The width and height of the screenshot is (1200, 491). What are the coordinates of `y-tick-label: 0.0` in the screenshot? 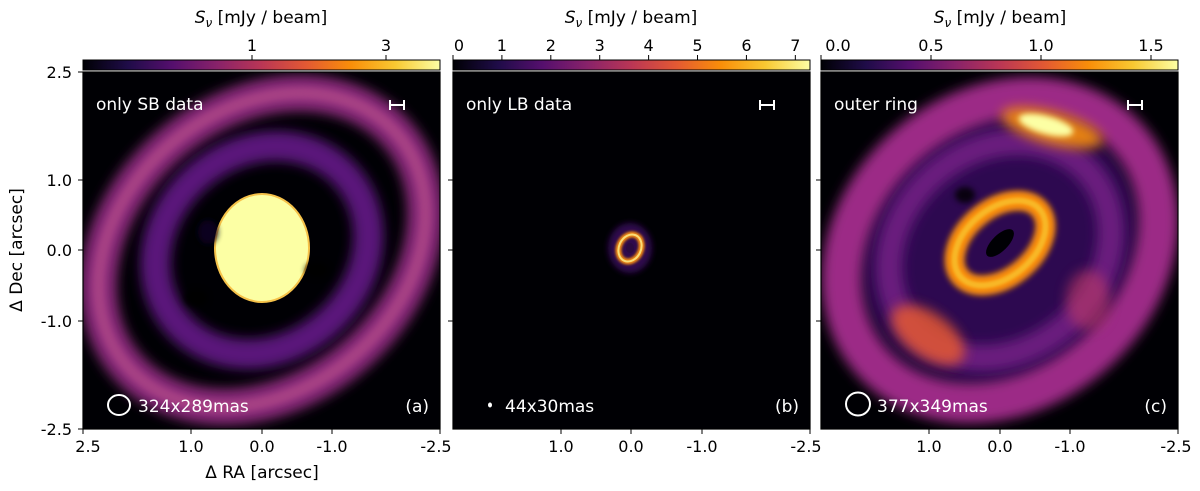 It's located at (59, 250).